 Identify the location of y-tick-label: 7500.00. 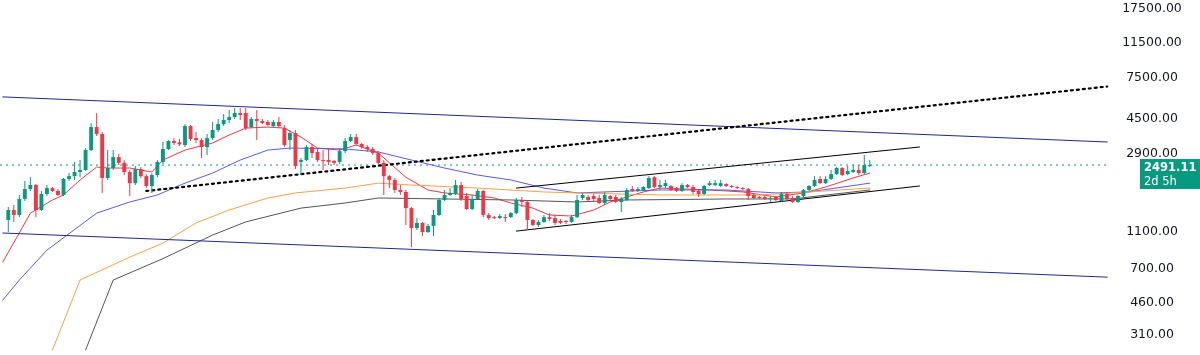
(1152, 76).